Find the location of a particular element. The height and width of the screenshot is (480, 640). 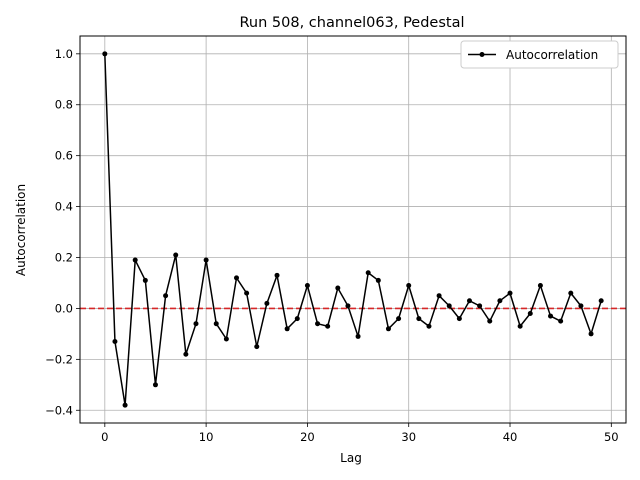

y-tick-label: −0.2 is located at coordinates (59, 359).